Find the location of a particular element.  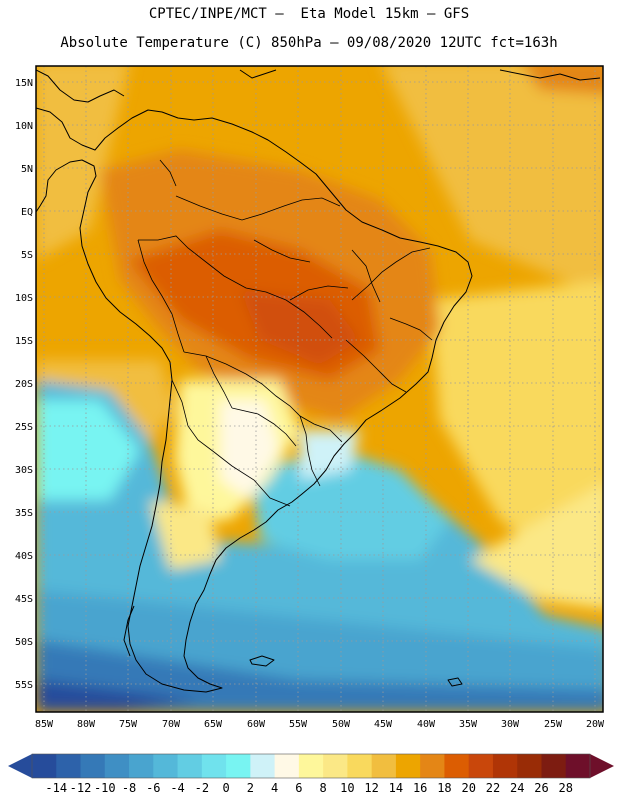

lon-label: 25W is located at coordinates (553, 724).